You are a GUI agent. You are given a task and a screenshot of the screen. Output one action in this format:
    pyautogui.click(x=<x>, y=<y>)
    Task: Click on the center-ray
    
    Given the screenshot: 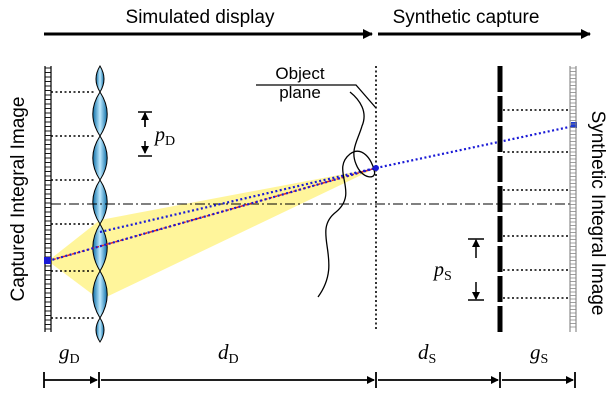 What is the action you would take?
    pyautogui.click(x=212, y=214)
    